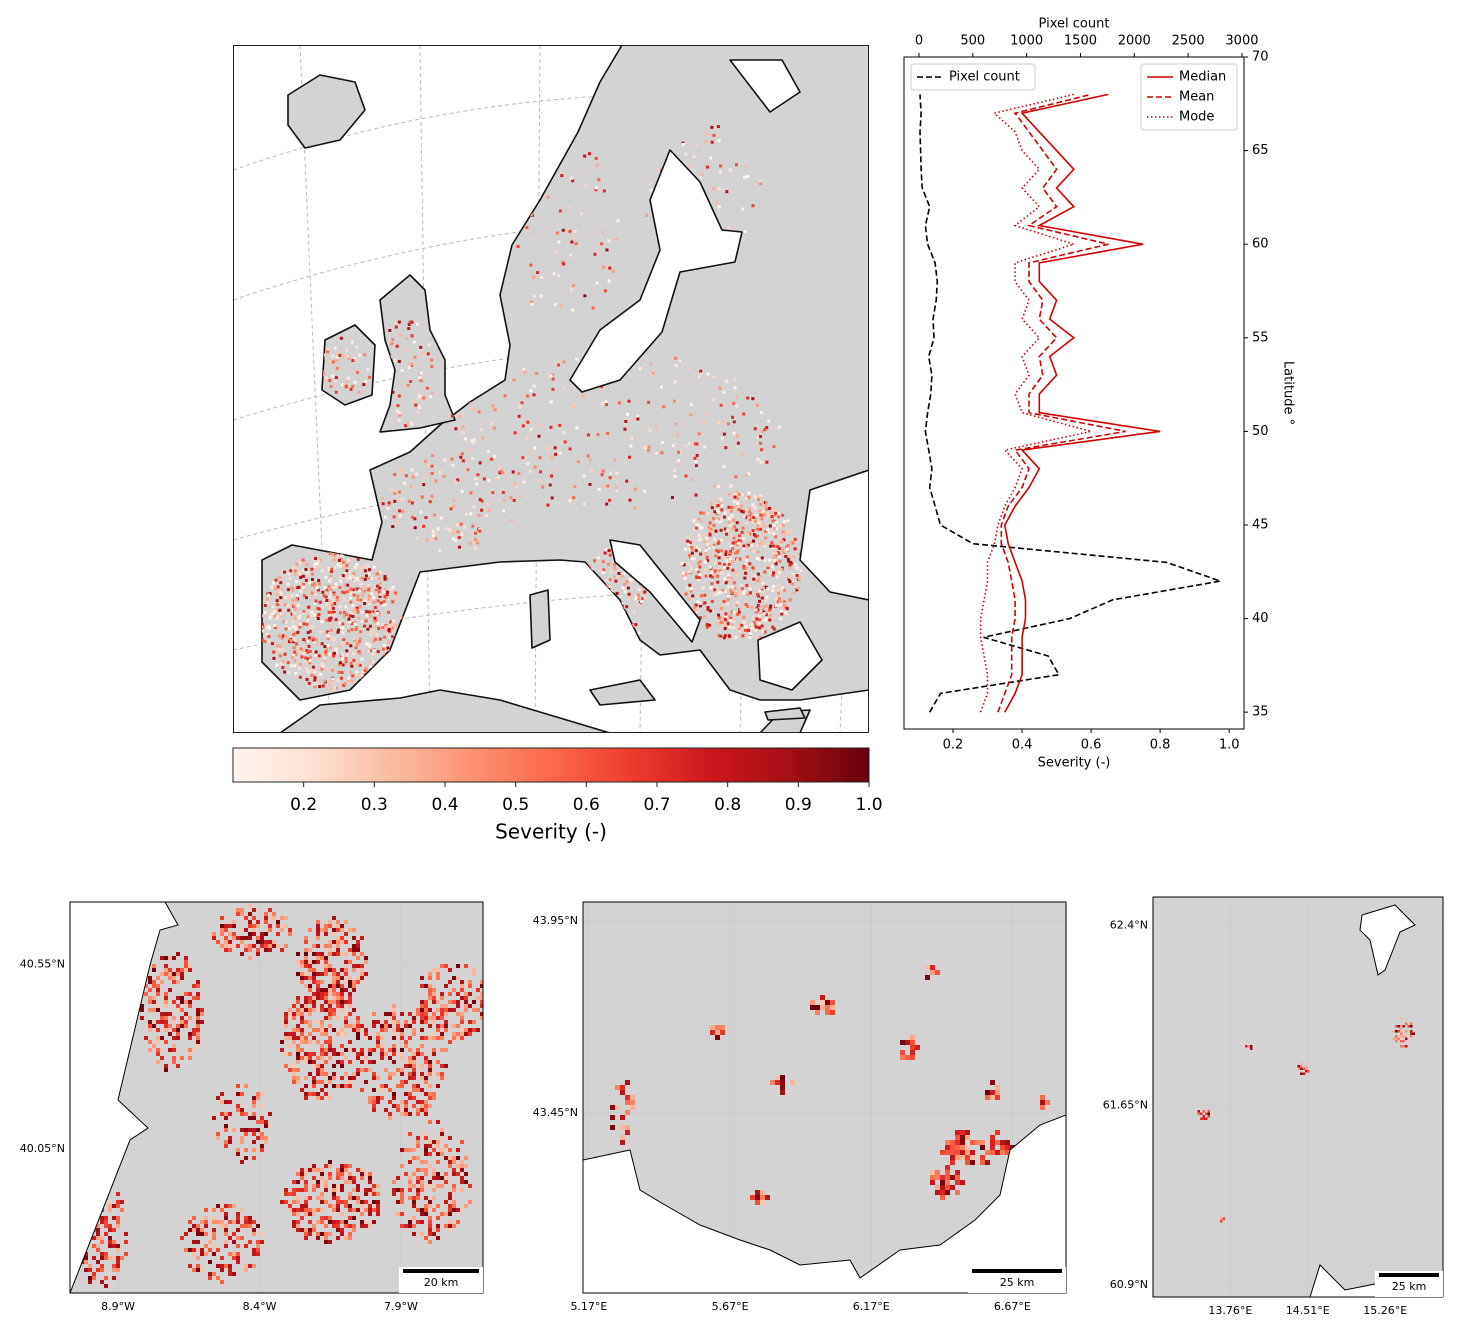  What do you see at coordinates (551, 832) in the screenshot?
I see `colorbar-label: Severity (-)` at bounding box center [551, 832].